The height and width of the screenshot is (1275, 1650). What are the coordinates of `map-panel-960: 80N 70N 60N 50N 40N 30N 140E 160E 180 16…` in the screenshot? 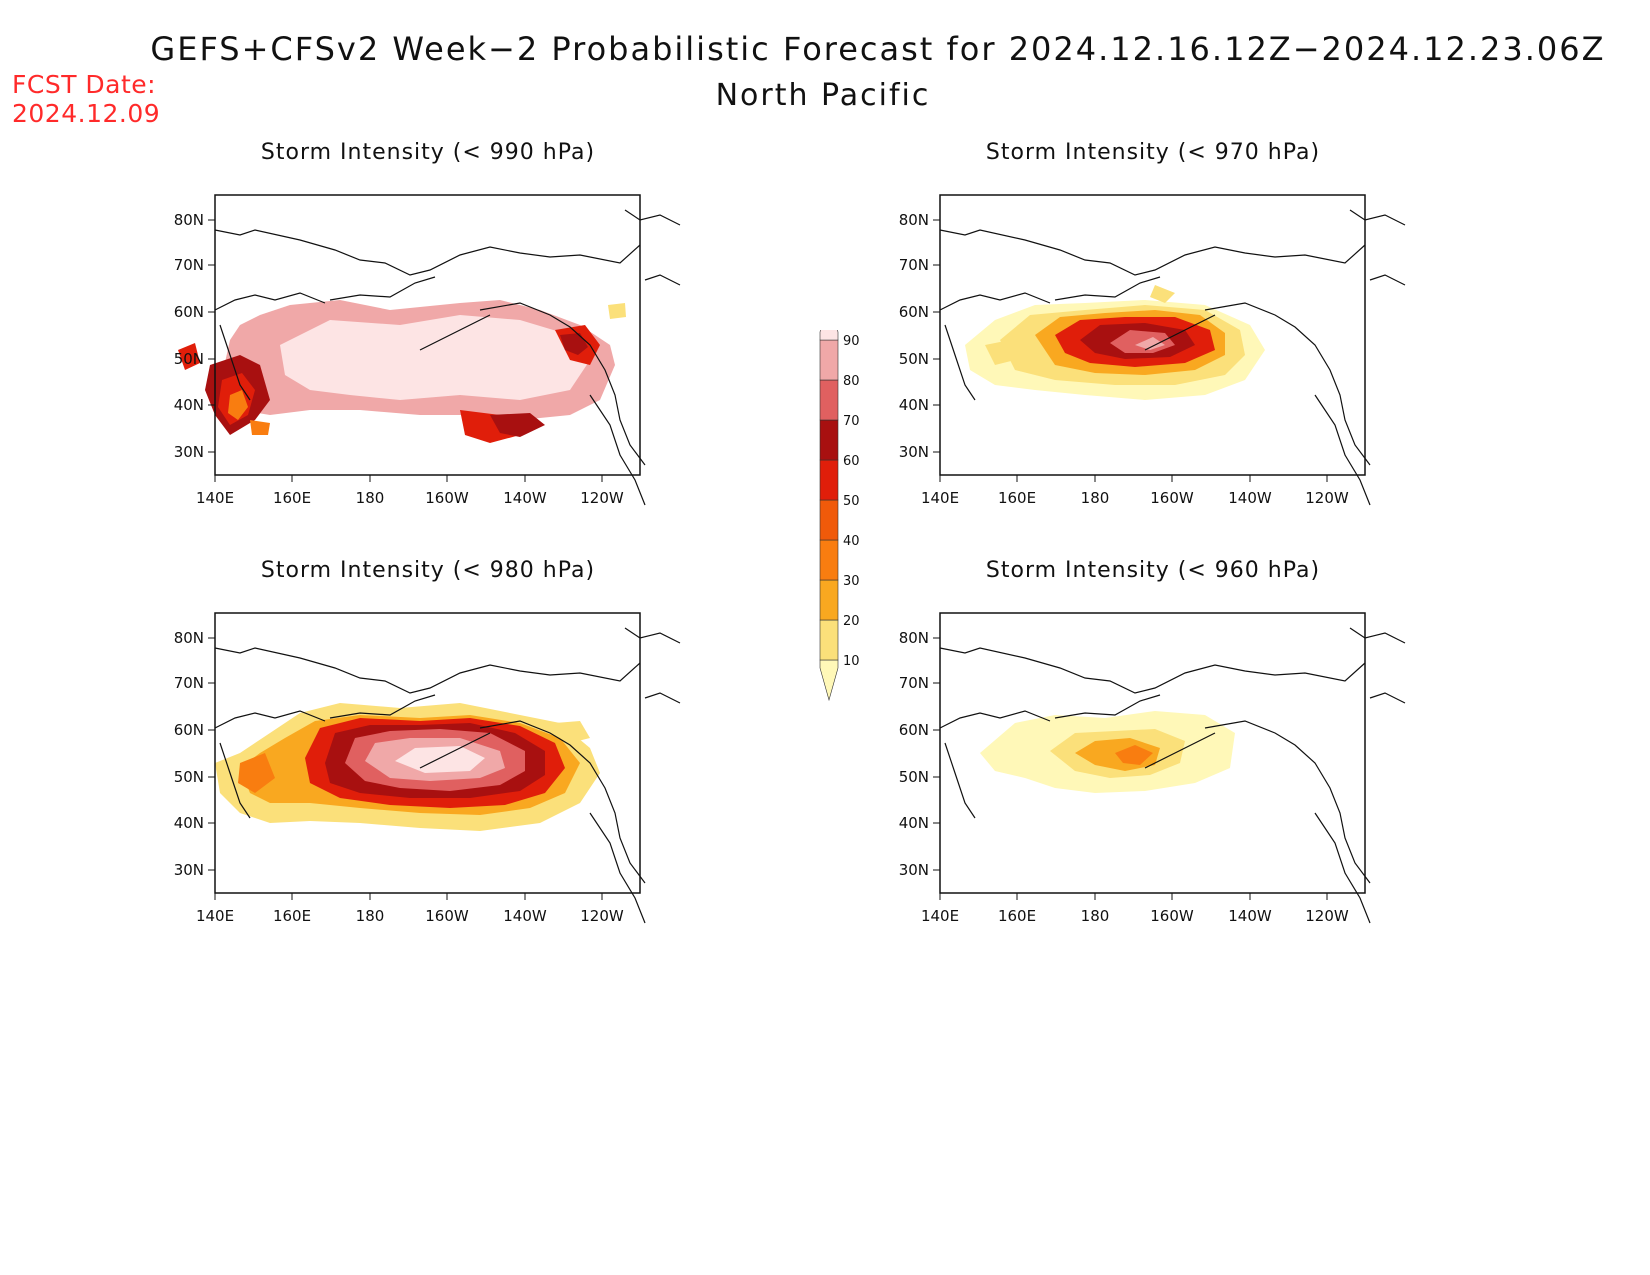 It's located at (1152, 768).